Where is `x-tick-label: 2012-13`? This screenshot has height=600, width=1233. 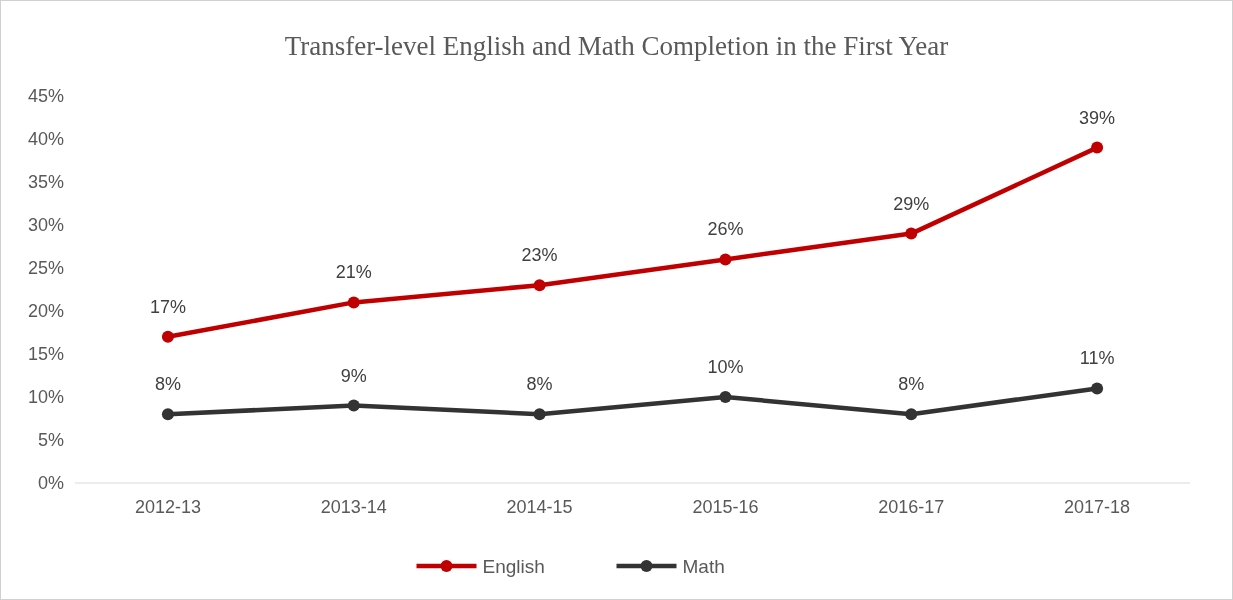
x-tick-label: 2012-13 is located at coordinates (167, 507).